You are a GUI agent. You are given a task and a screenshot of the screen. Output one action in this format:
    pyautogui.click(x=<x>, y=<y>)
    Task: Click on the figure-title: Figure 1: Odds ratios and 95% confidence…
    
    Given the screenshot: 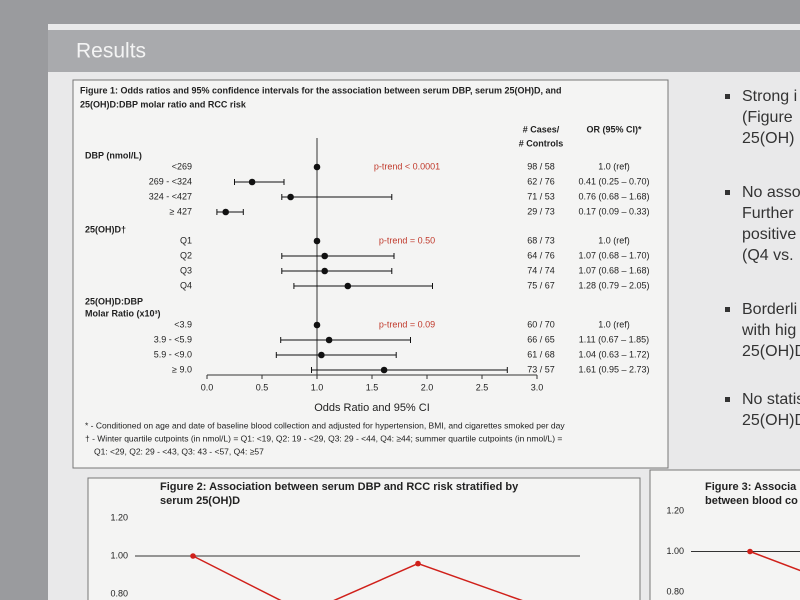 What is the action you would take?
    pyautogui.click(x=320, y=90)
    